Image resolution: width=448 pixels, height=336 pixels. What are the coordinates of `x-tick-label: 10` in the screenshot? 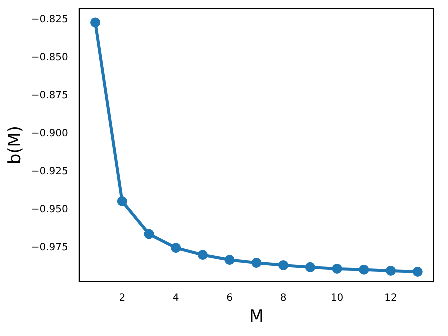 It's located at (337, 298).